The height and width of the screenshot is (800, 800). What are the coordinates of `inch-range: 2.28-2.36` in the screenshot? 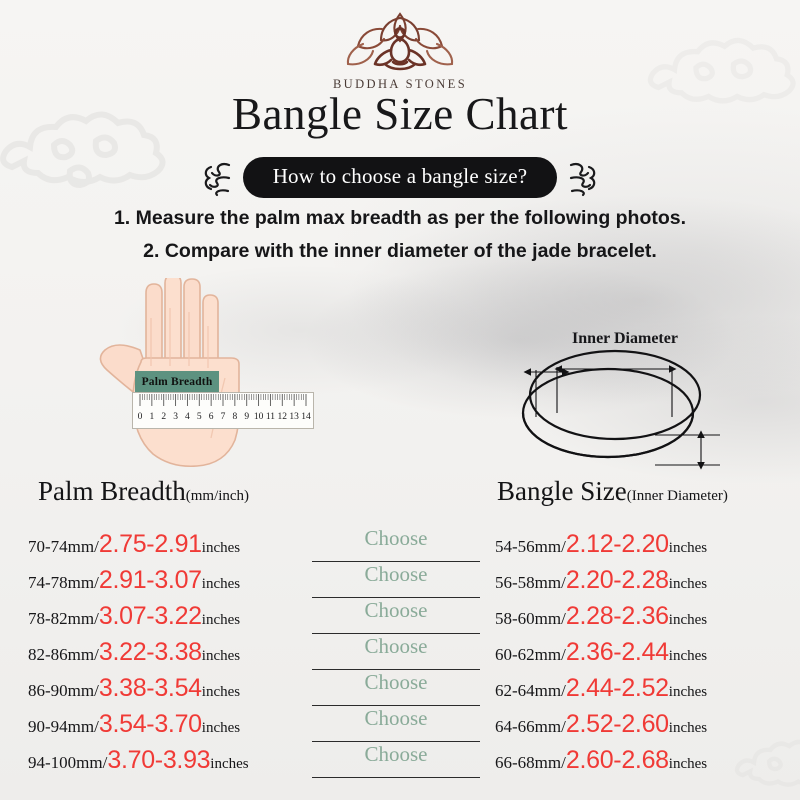 It's located at (617, 616).